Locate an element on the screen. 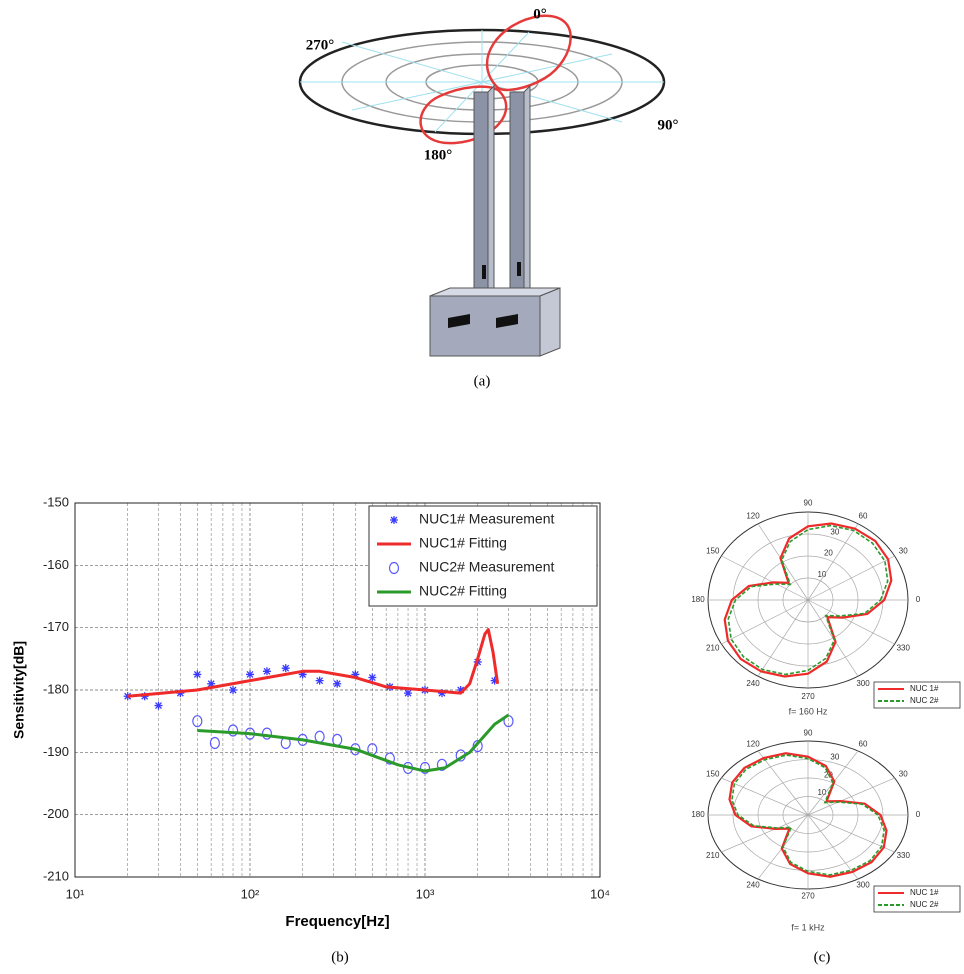 This screenshot has height=974, width=964. polar-caption: f= 1 kHz is located at coordinates (808, 927).